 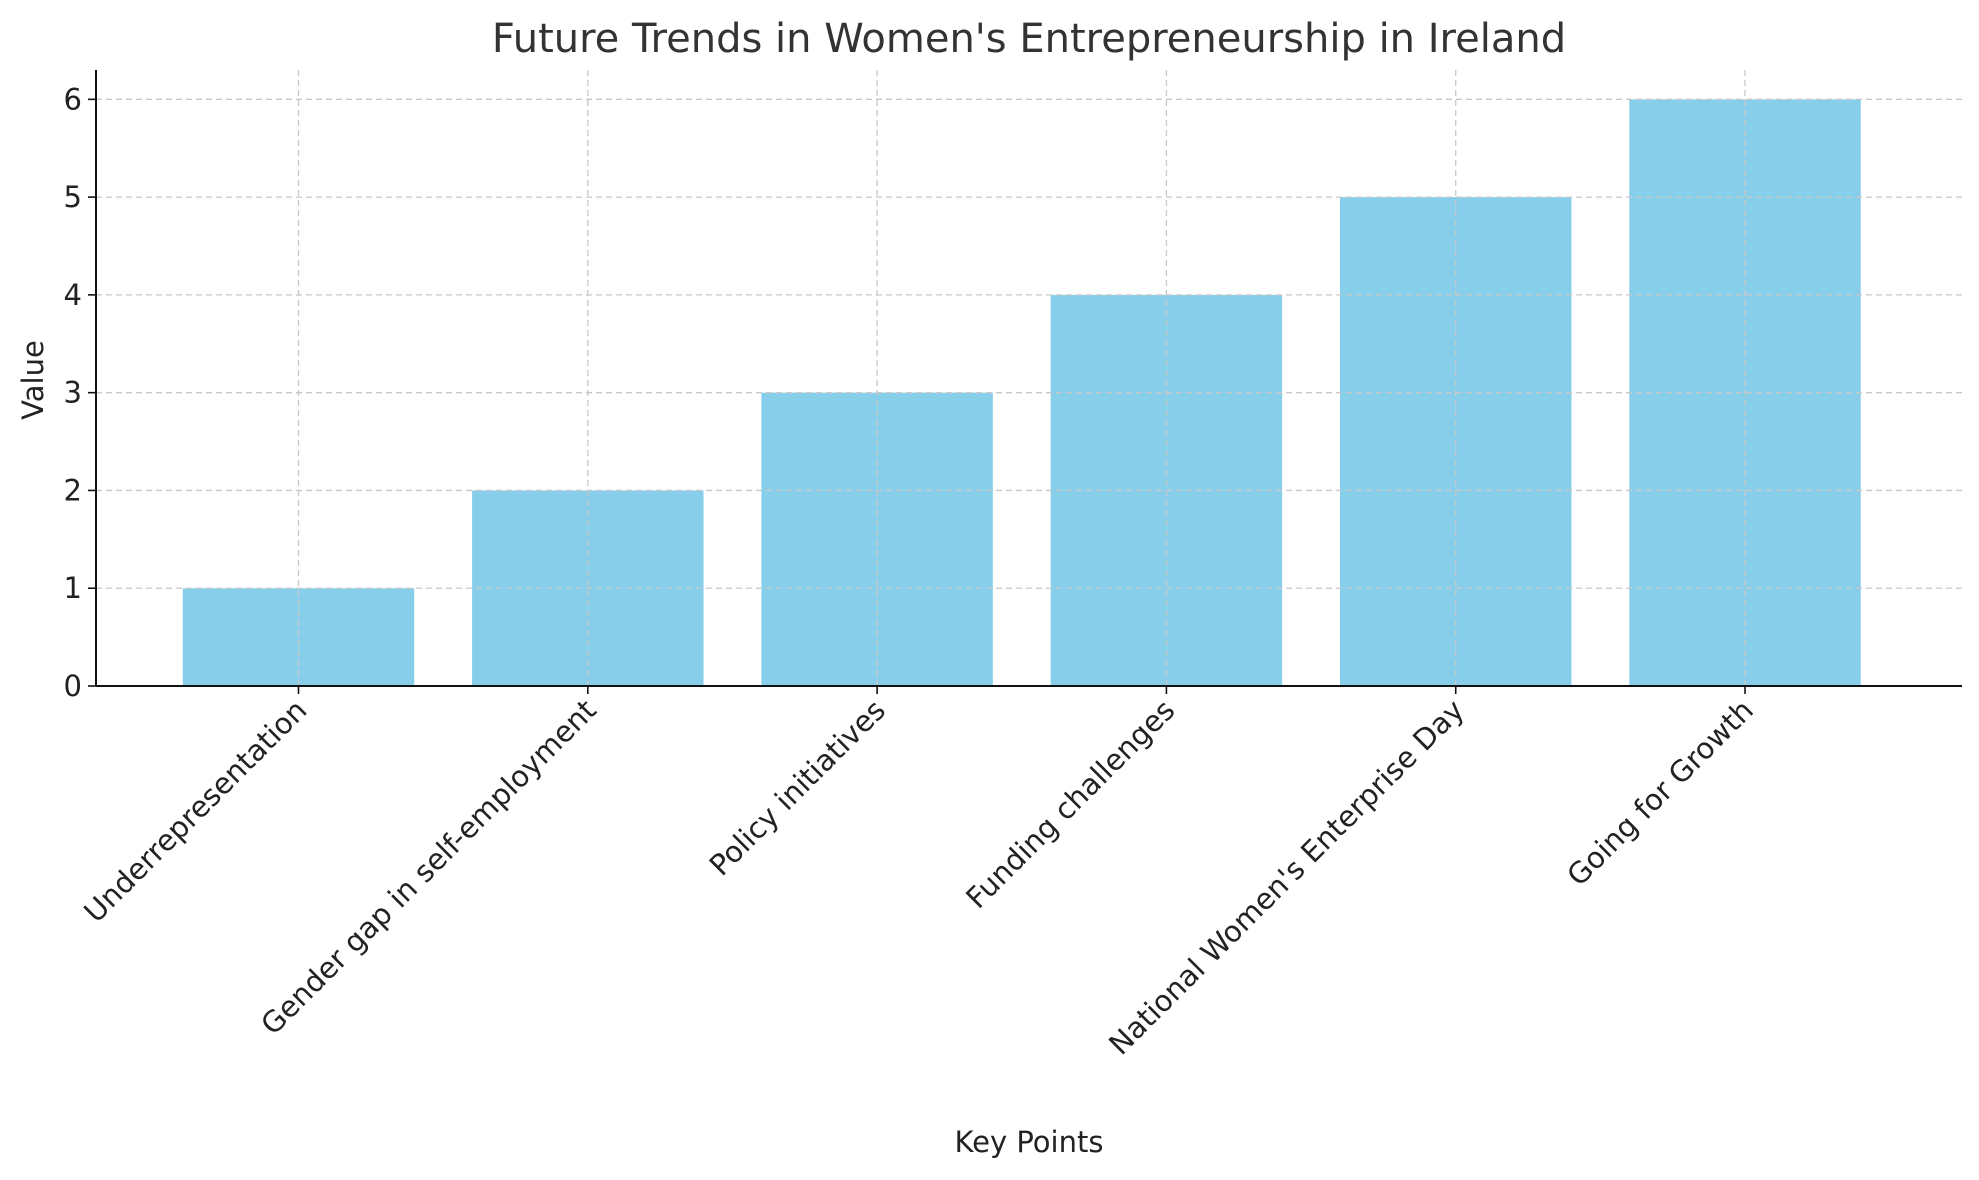 I want to click on y-tick-label-5: 5, so click(x=73, y=197).